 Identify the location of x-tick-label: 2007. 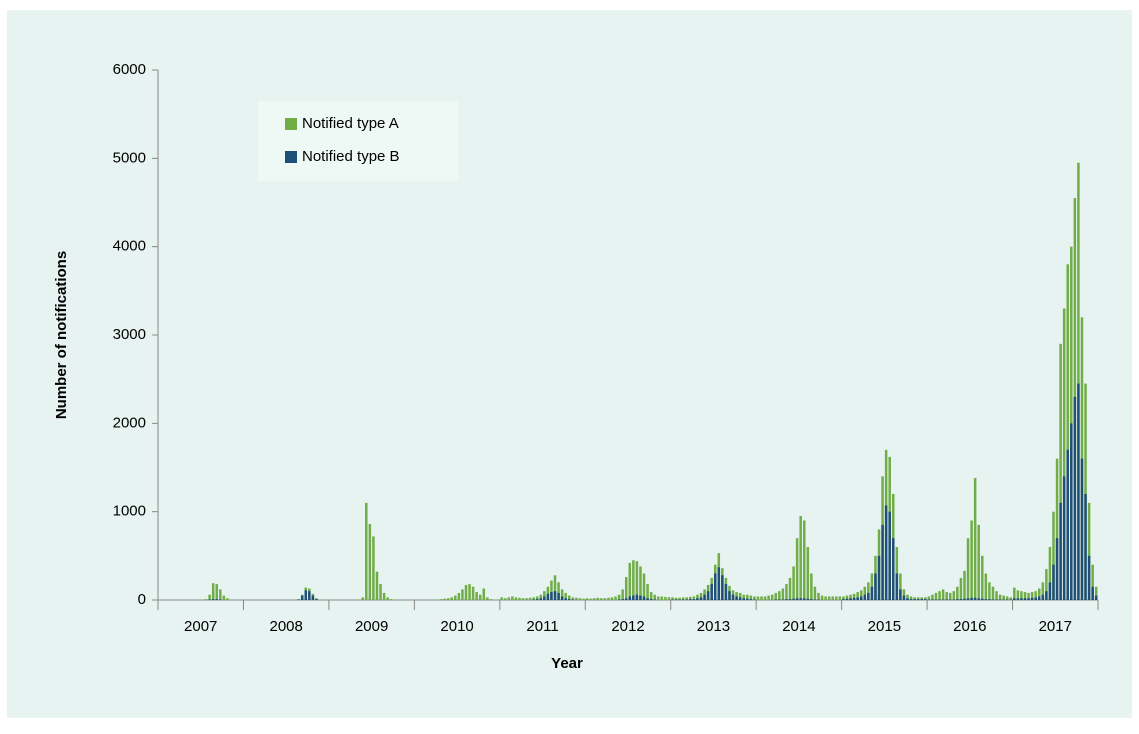
(200, 626).